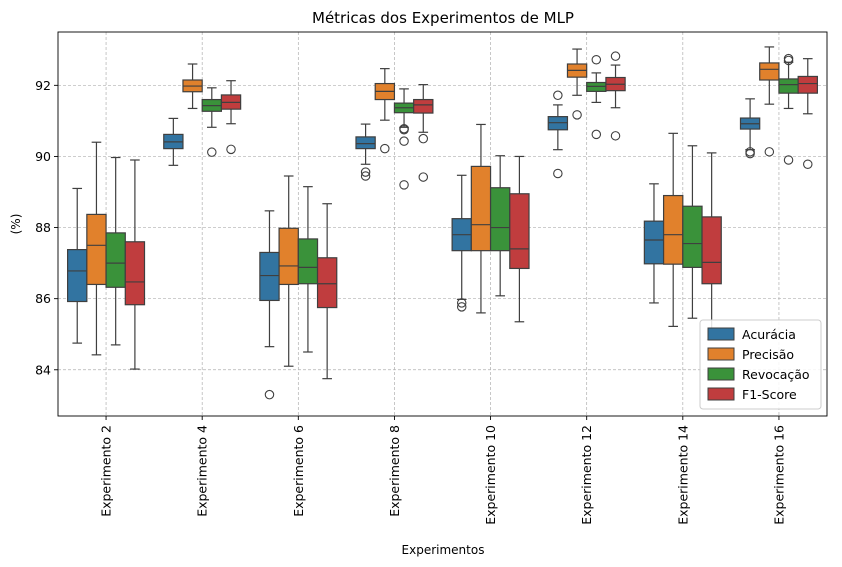 The width and height of the screenshot is (842, 567). What do you see at coordinates (490, 475) in the screenshot?
I see `x-tick-label: Experimento 10` at bounding box center [490, 475].